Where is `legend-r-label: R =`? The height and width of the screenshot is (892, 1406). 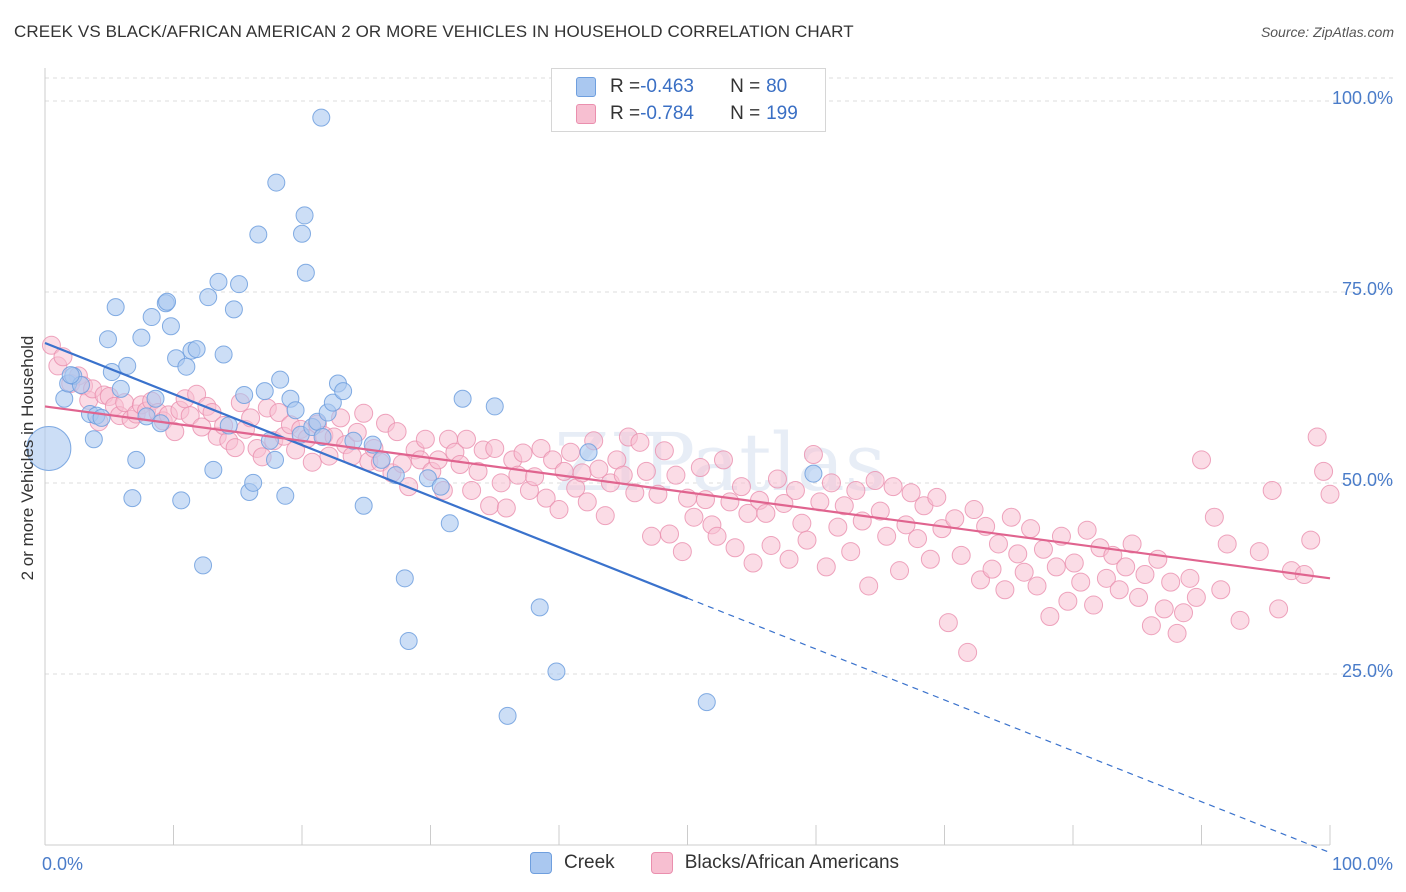 legend-r-label: R = is located at coordinates (625, 113).